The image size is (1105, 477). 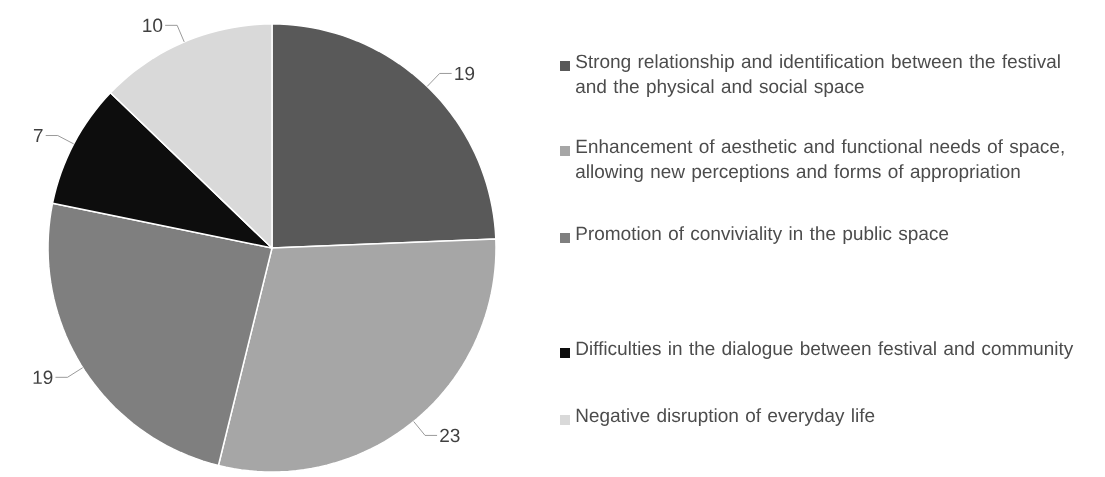 What do you see at coordinates (825, 350) in the screenshot?
I see `legend-label: Difficulties in the dialogue between festival and community` at bounding box center [825, 350].